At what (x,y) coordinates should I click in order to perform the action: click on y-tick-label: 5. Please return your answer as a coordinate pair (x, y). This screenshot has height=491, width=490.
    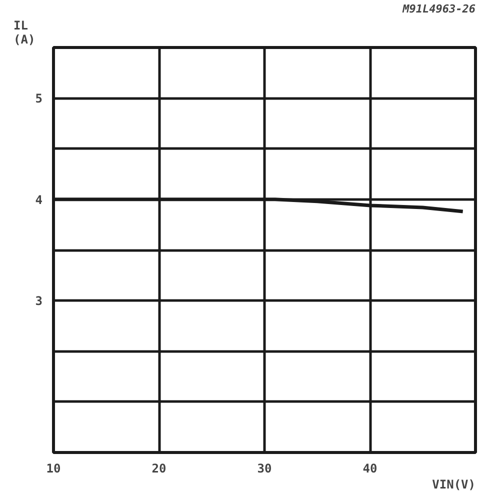
    Looking at the image, I should click on (39, 99).